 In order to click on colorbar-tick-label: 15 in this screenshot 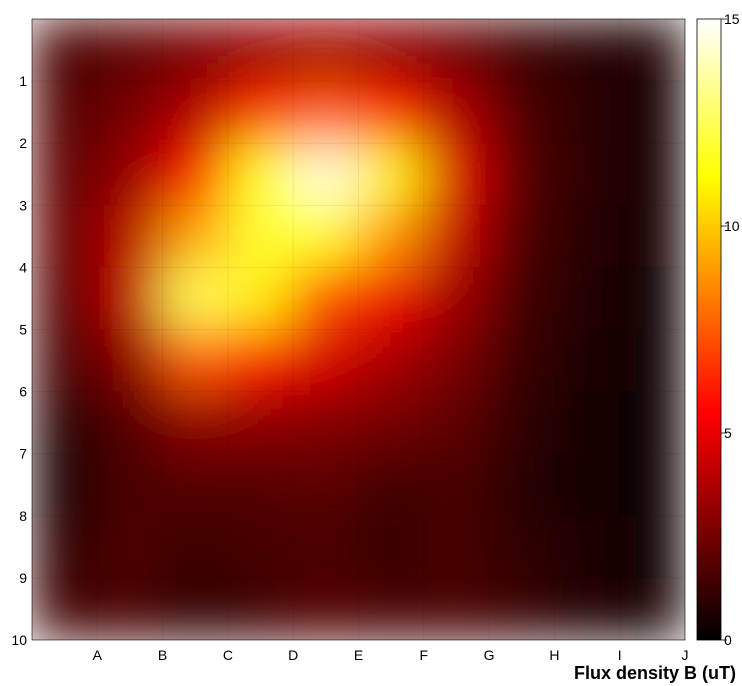, I will do `click(732, 19)`.